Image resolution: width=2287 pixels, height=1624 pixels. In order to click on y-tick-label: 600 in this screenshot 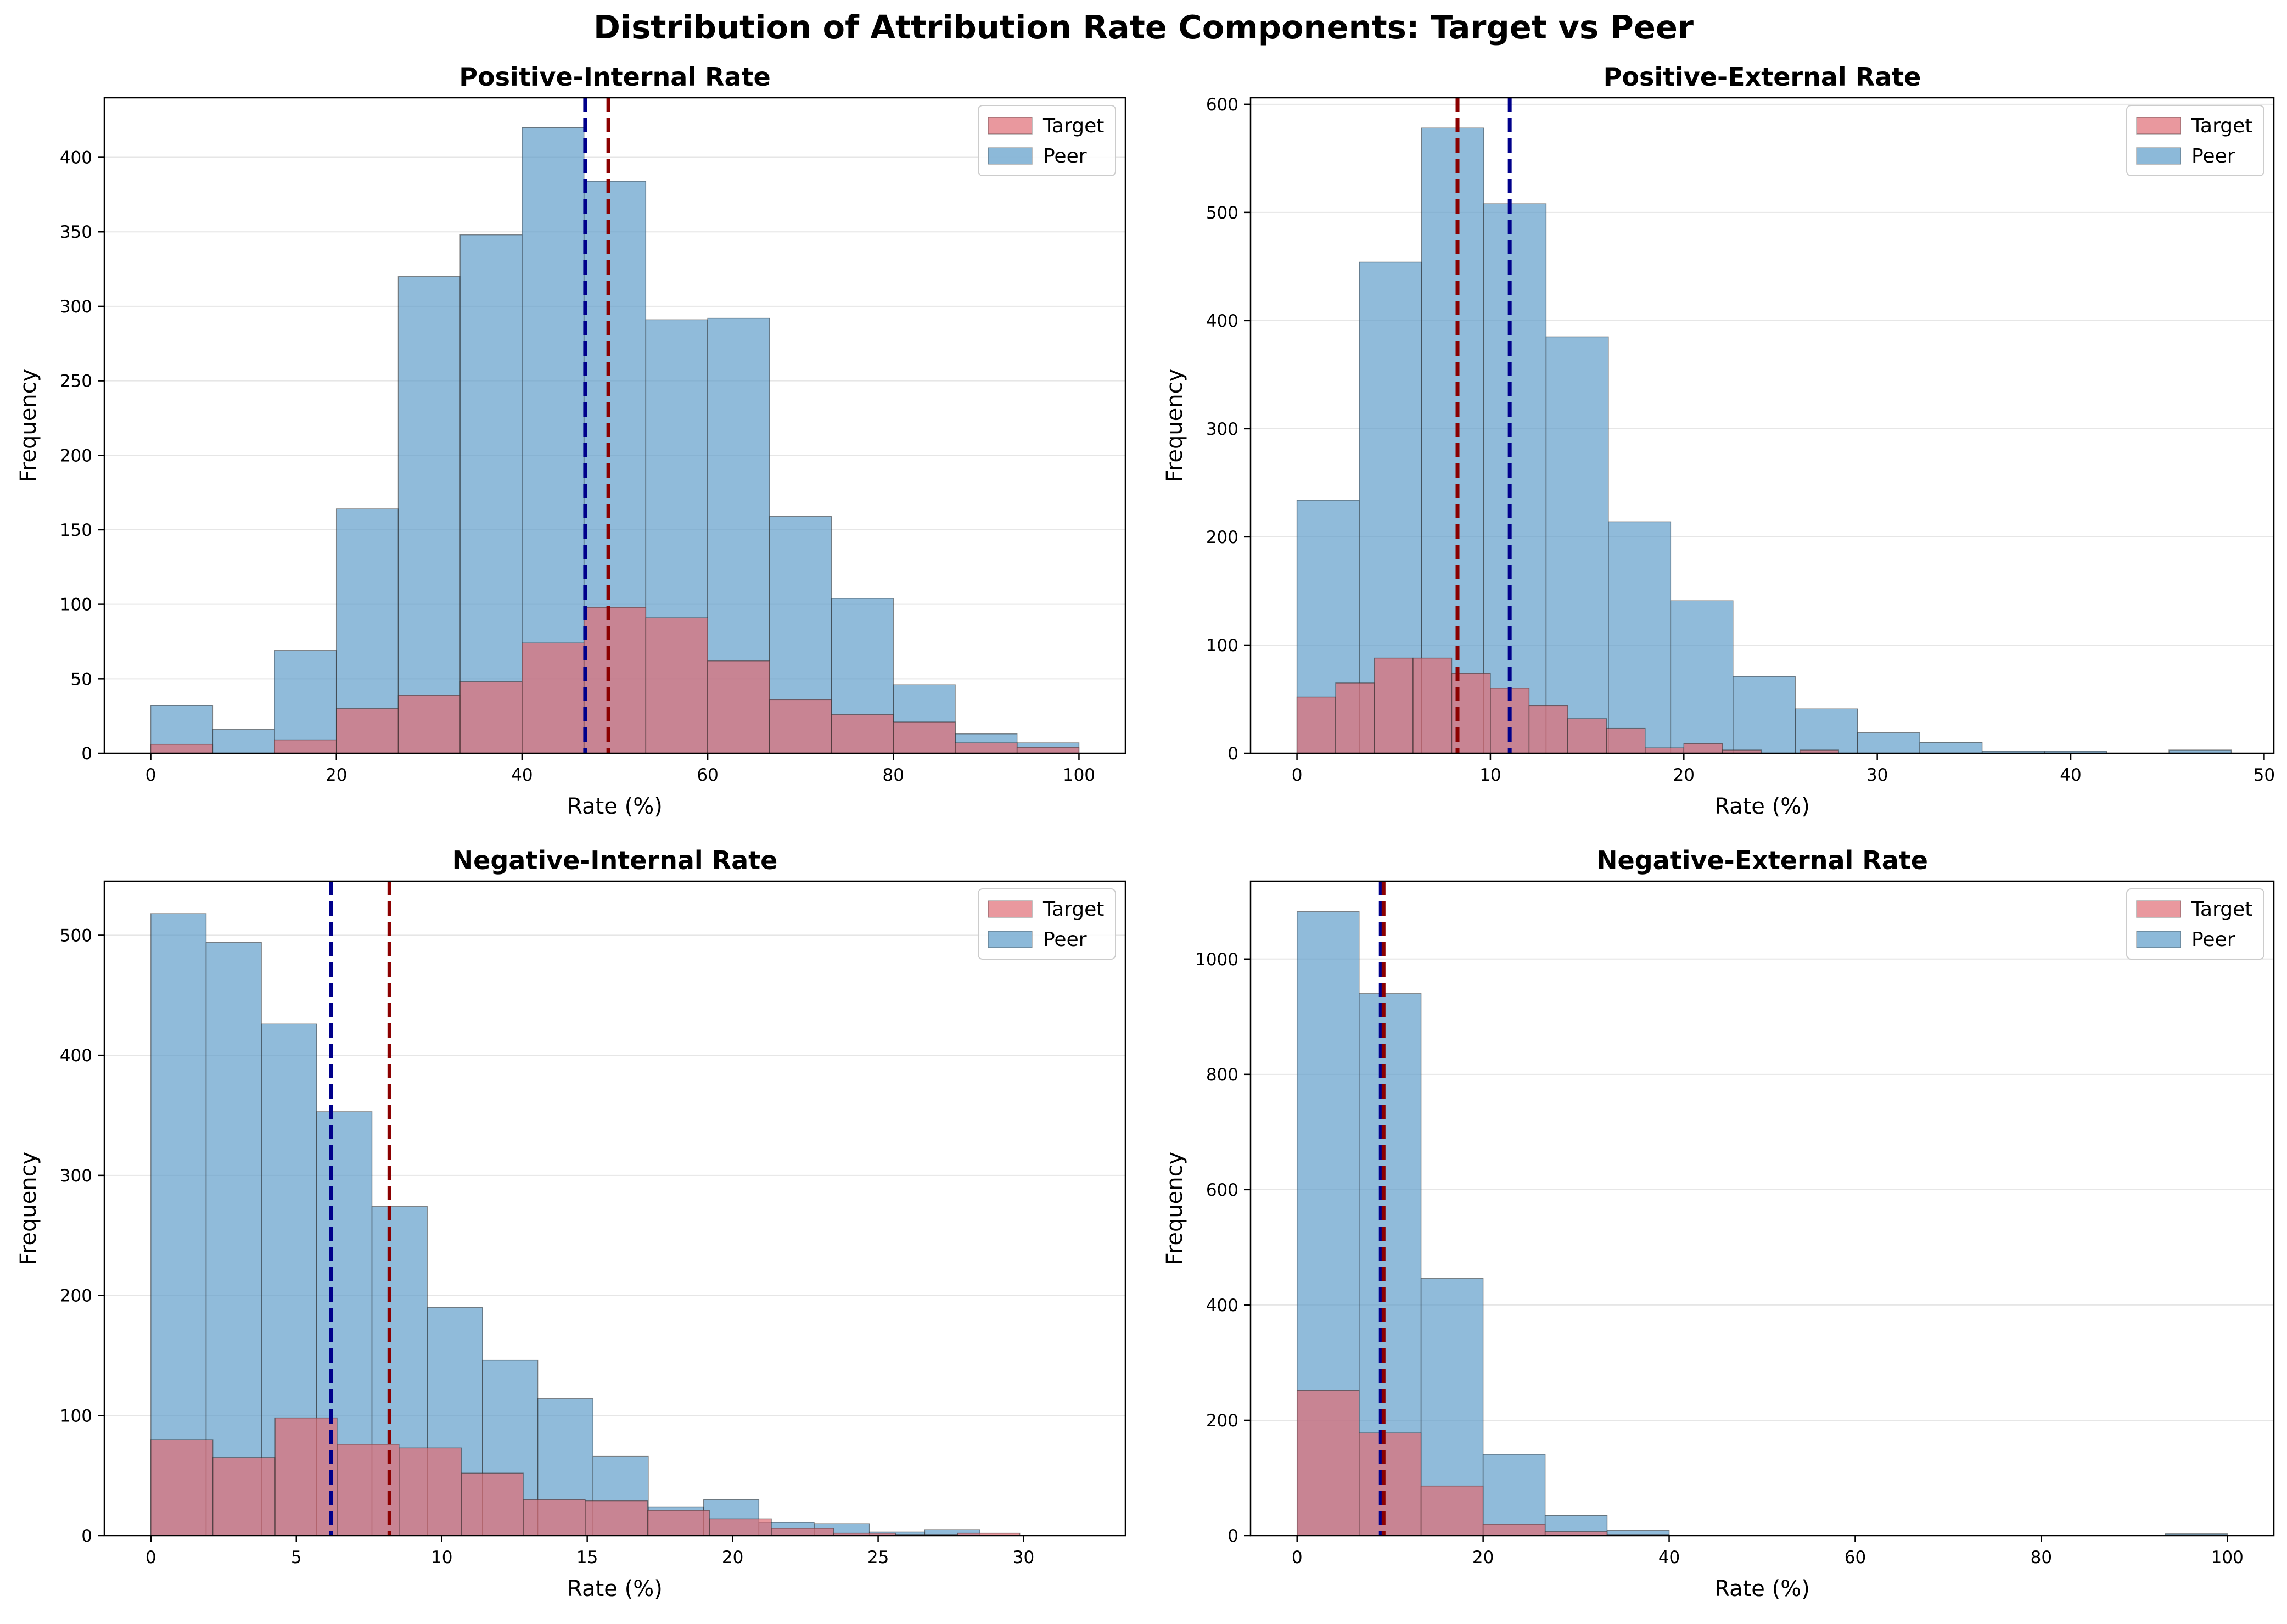, I will do `click(1222, 1190)`.